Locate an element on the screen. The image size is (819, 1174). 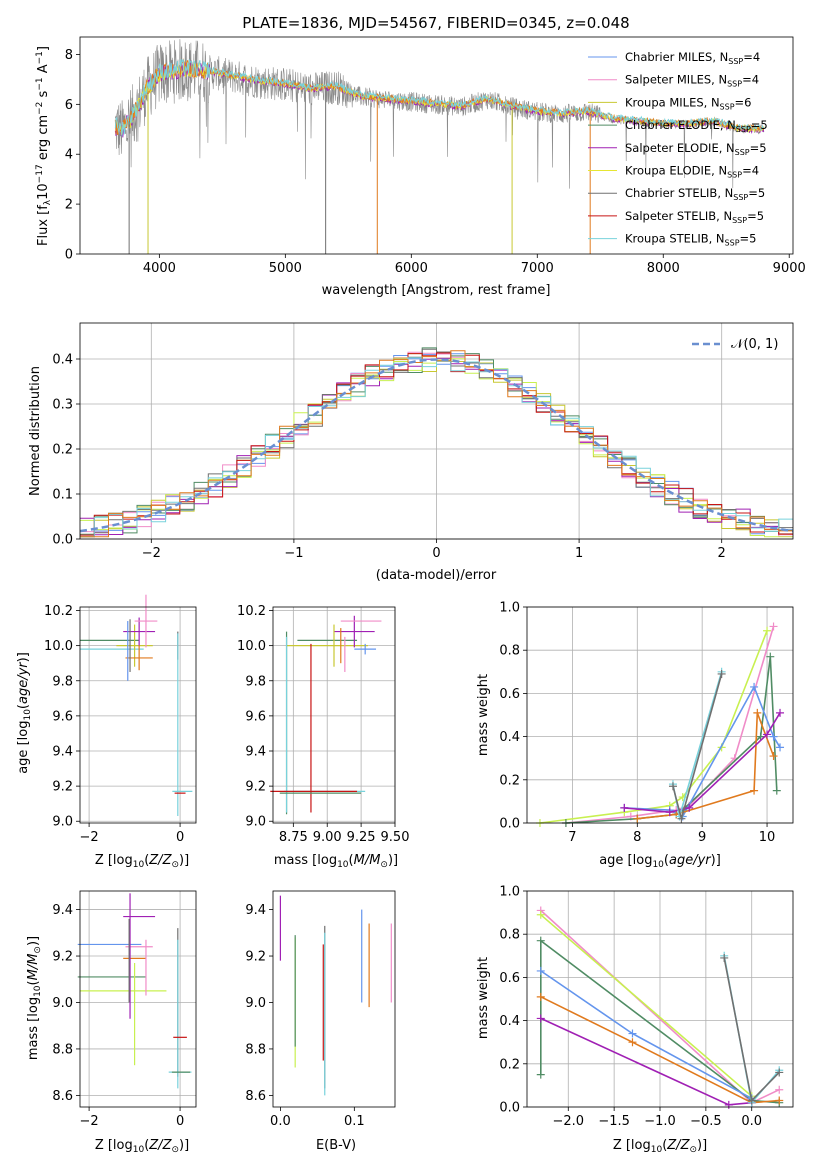
age-vs-z-panel: −2 0 9.0 9.2 9.4 9.6 9.8 10.0 10.2 is located at coordinates (120, 719).